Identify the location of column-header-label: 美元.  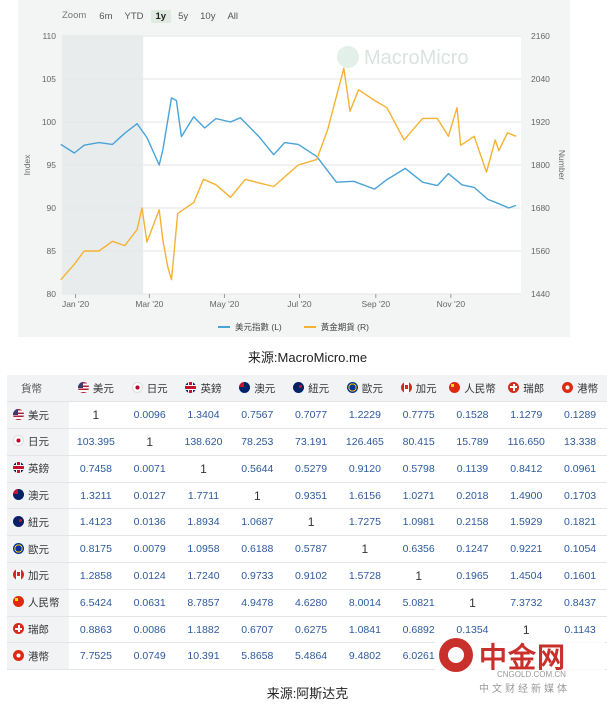
(103, 388).